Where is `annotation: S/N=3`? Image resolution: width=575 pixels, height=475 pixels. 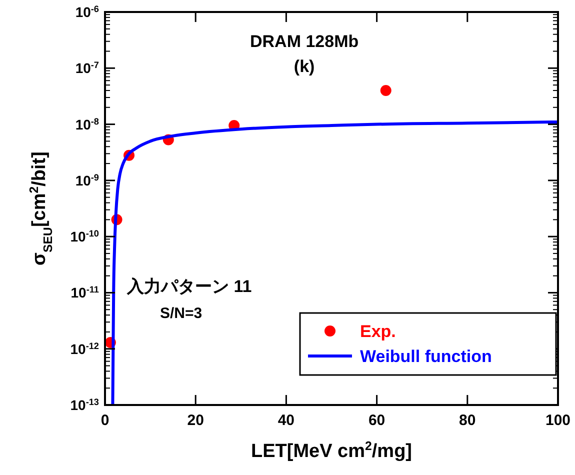 annotation: S/N=3 is located at coordinates (181, 313).